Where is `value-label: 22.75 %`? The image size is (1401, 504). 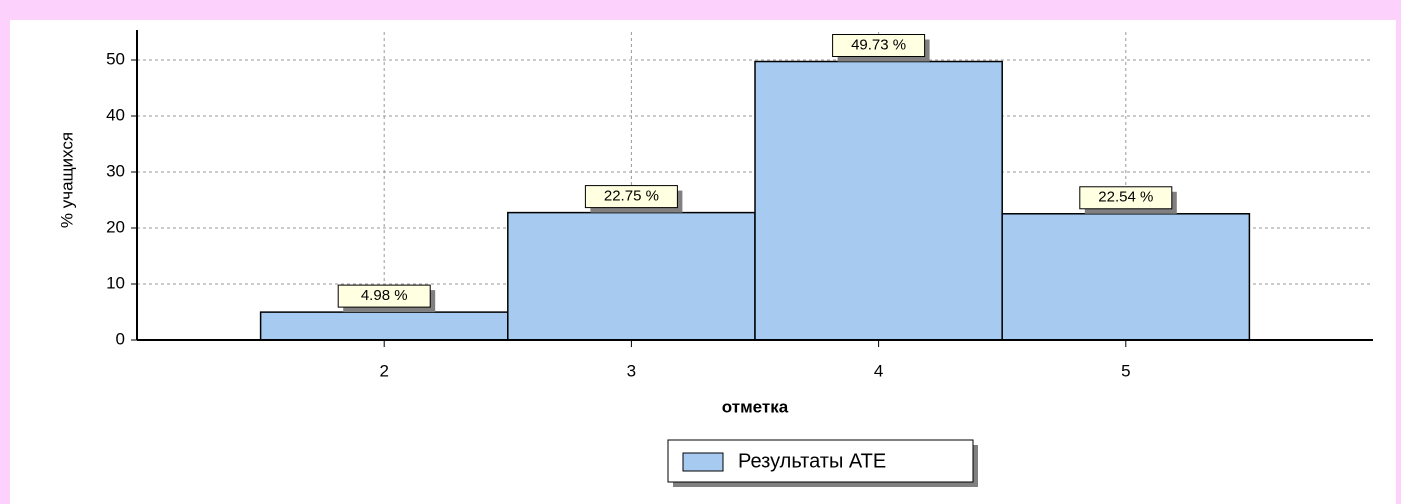
value-label: 22.75 % is located at coordinates (631, 196).